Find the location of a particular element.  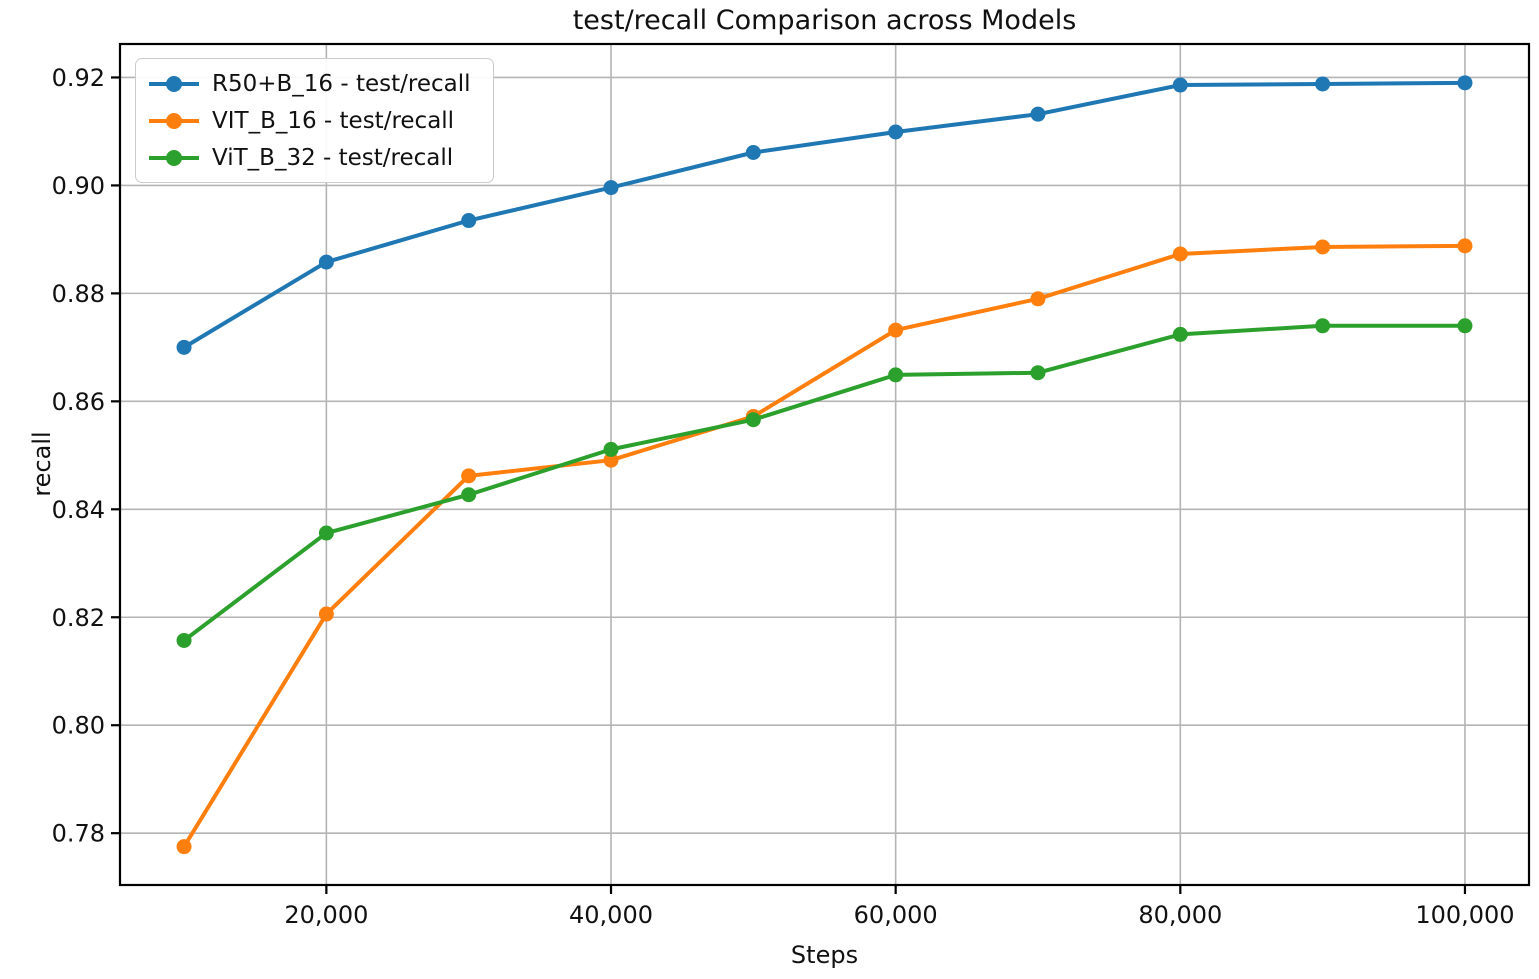

x-axis-label: Steps is located at coordinates (824, 955).